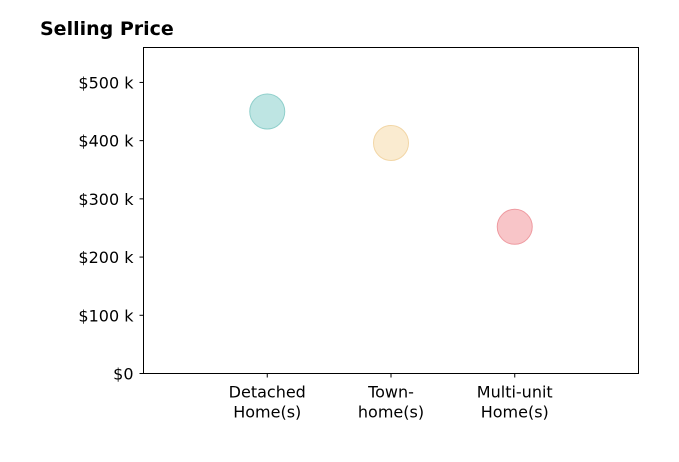 Image resolution: width=679 pixels, height=462 pixels. I want to click on x-tick-label: home(s), so click(391, 412).